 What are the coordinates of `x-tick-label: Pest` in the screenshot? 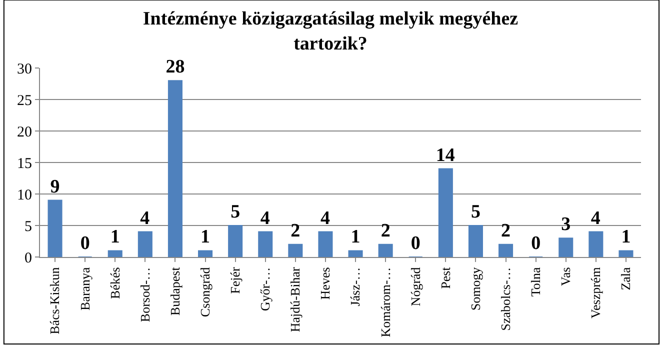 It's located at (445, 277).